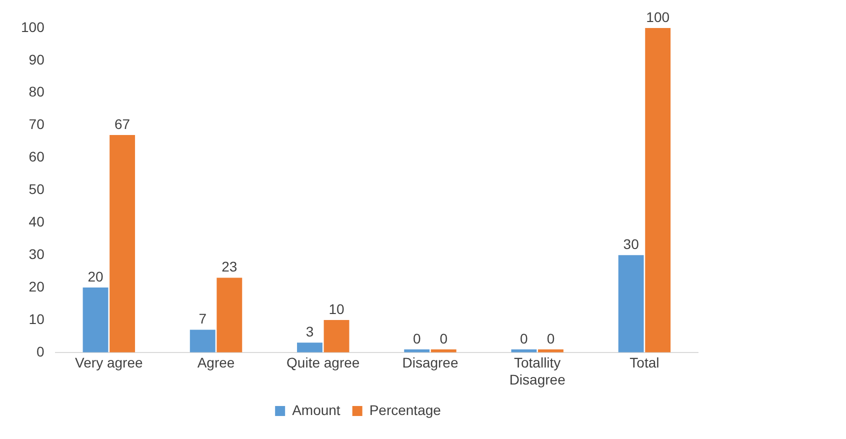 The width and height of the screenshot is (846, 439). I want to click on y-tick-label: 70, so click(36, 124).